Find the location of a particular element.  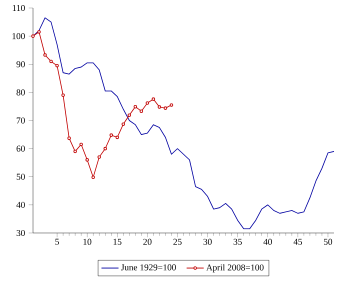

y-tick-label: 100 is located at coordinates (18, 36).